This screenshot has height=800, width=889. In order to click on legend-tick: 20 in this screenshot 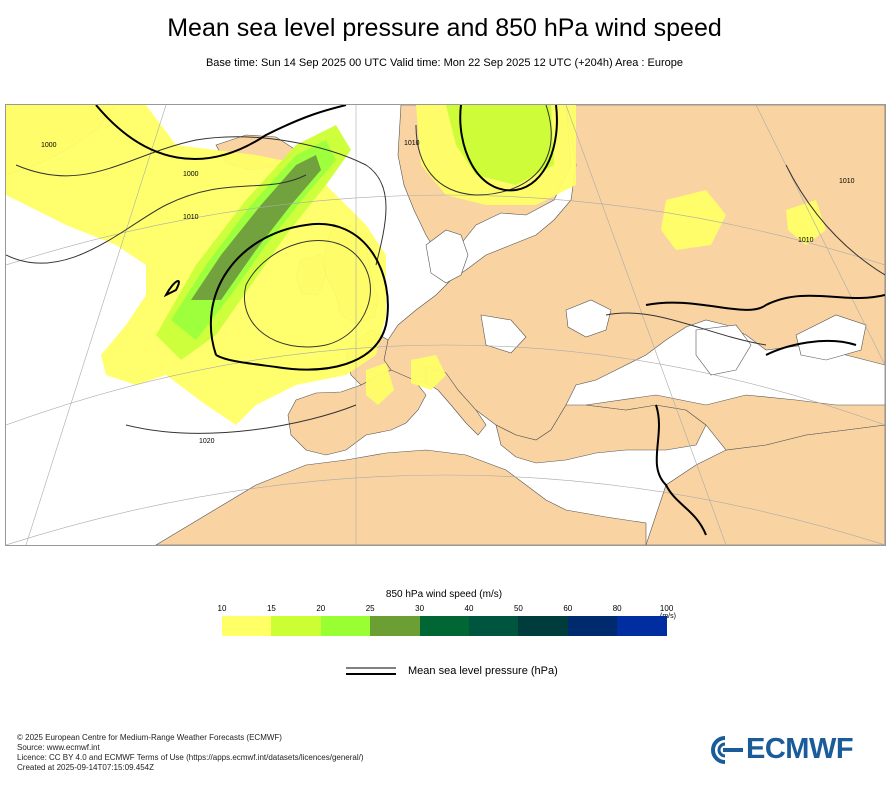, I will do `click(321, 608)`.